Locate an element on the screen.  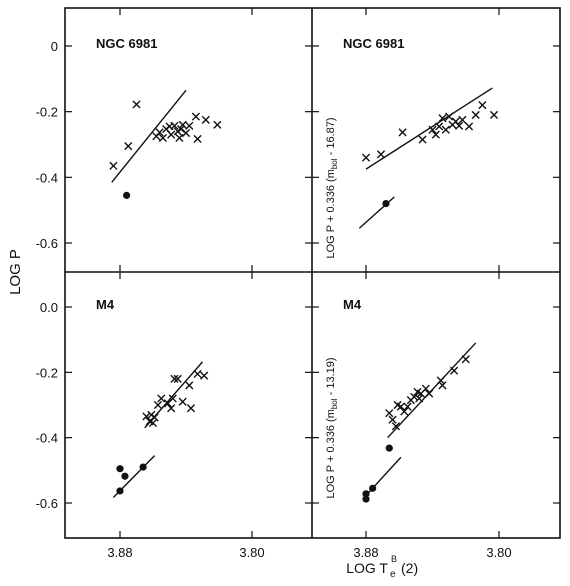
x-axis-label-superscript: B is located at coordinates (394, 559).